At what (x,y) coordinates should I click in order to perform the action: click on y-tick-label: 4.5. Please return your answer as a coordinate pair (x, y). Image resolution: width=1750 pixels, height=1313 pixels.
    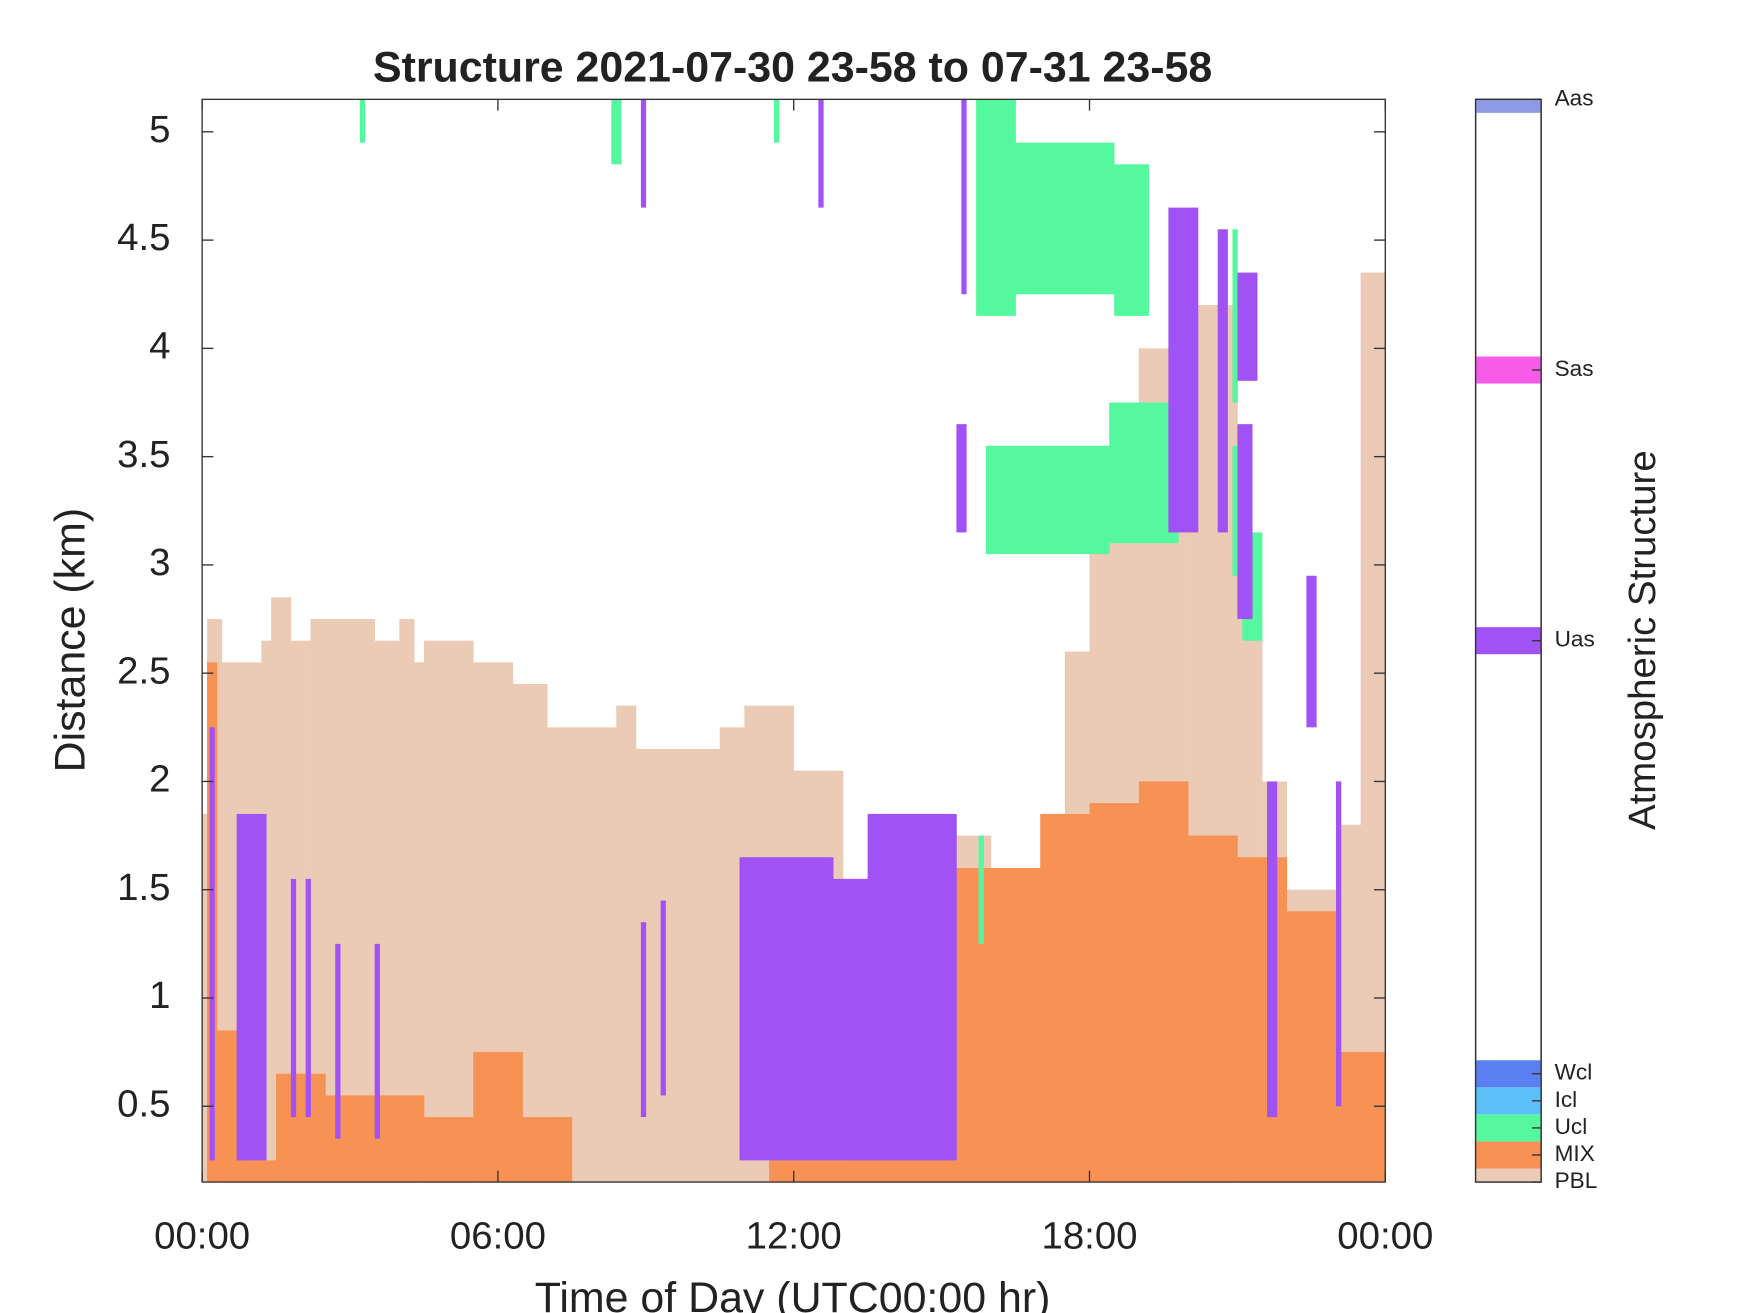
    Looking at the image, I should click on (143, 237).